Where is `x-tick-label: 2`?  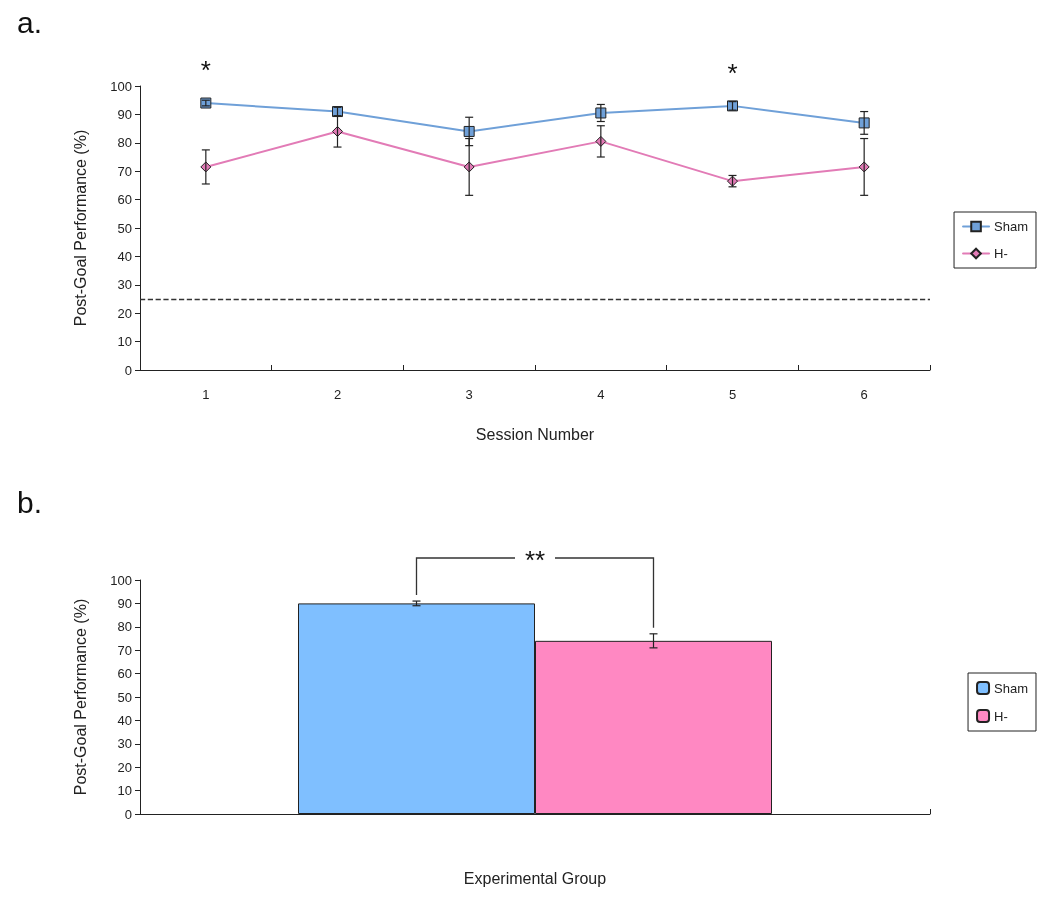 x-tick-label: 2 is located at coordinates (337, 394).